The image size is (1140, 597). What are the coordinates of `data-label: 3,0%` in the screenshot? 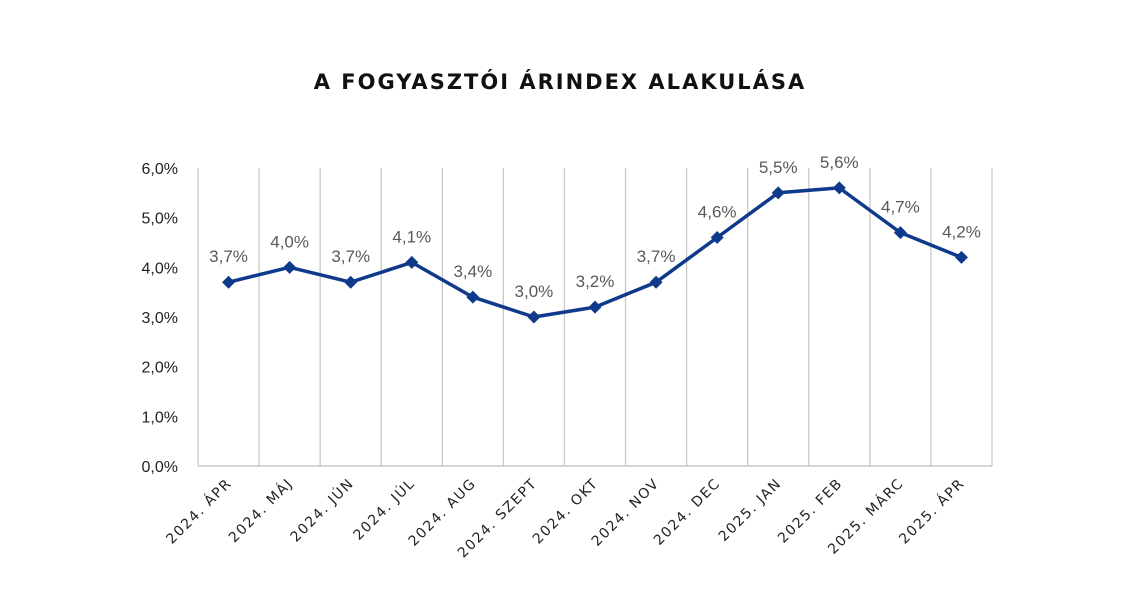 It's located at (534, 291).